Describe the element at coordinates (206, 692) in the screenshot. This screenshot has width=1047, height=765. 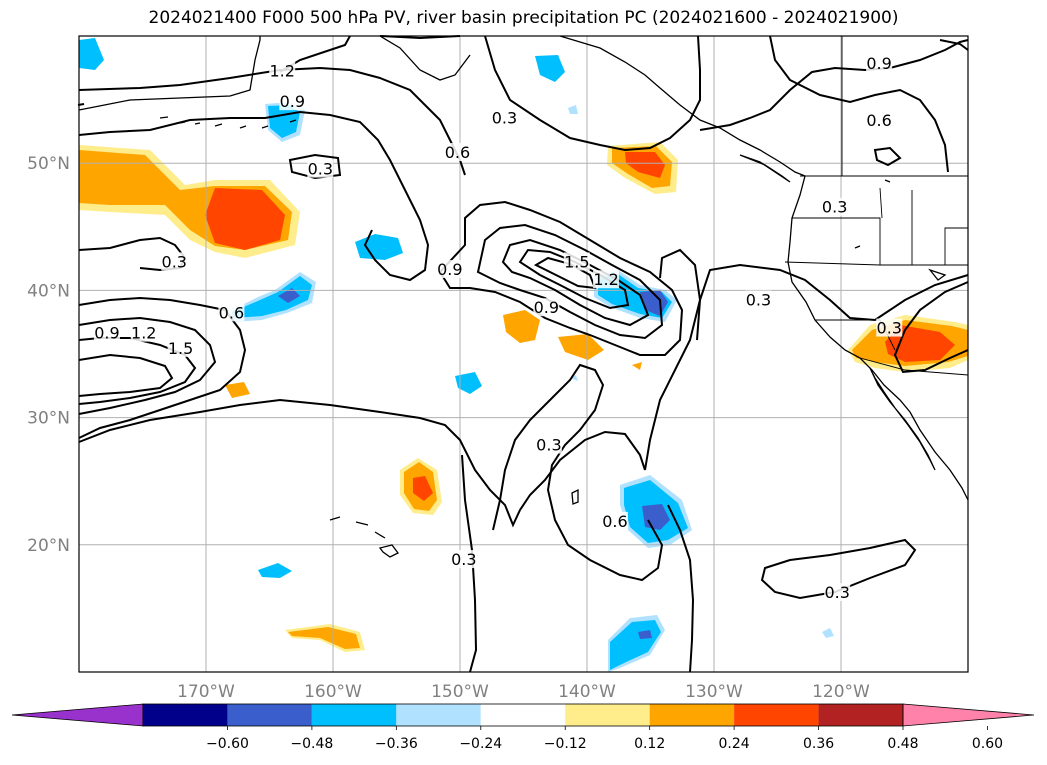
I see `lon-tick-label: 170°W` at that location.